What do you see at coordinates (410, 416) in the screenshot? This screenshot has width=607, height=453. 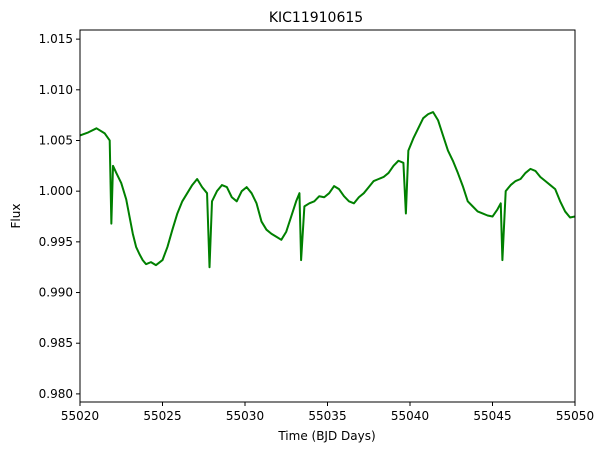 I see `x-tick-label: 55040` at bounding box center [410, 416].